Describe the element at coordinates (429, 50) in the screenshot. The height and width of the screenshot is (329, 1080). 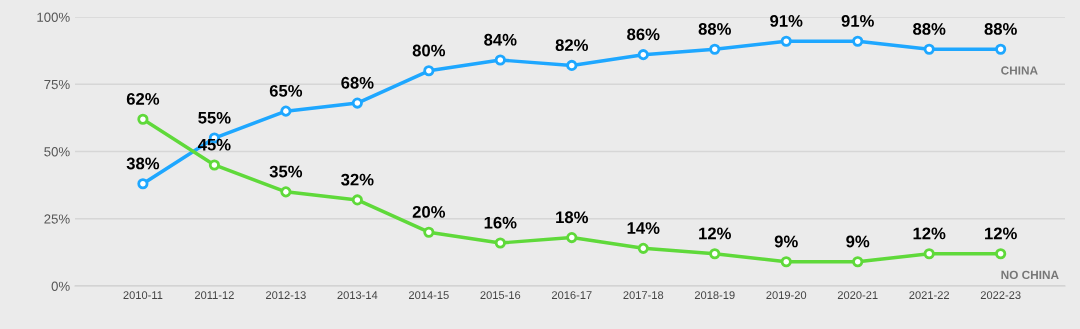
I see `data-label: 80%` at that location.